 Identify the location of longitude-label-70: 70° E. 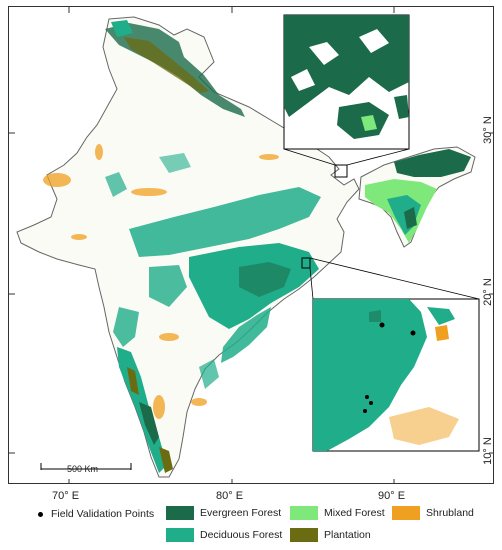
(66, 496).